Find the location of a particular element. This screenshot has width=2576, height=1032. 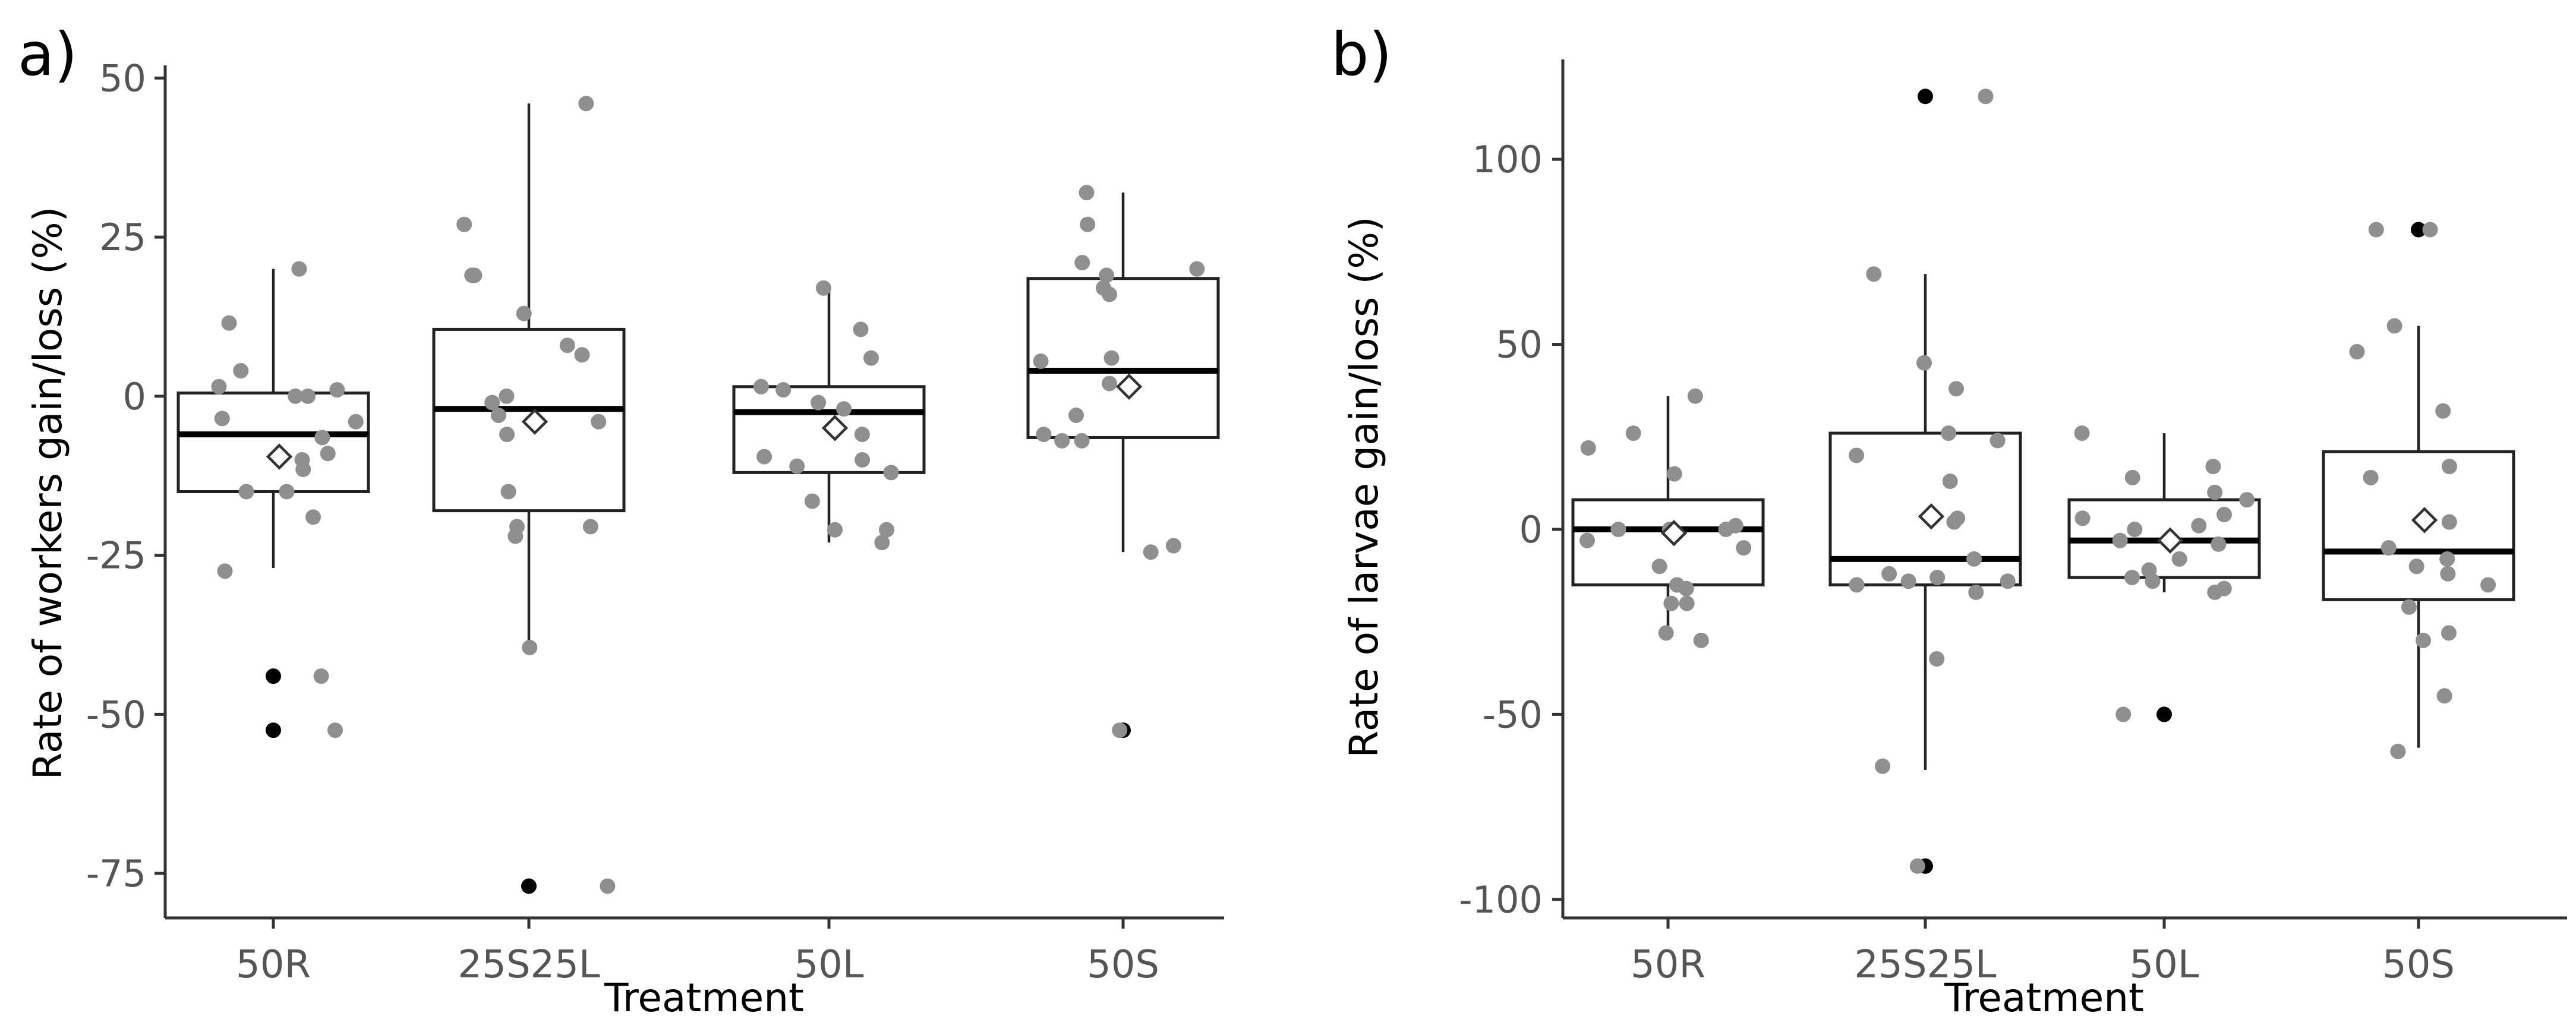

box-50L is located at coordinates (2164, 574).